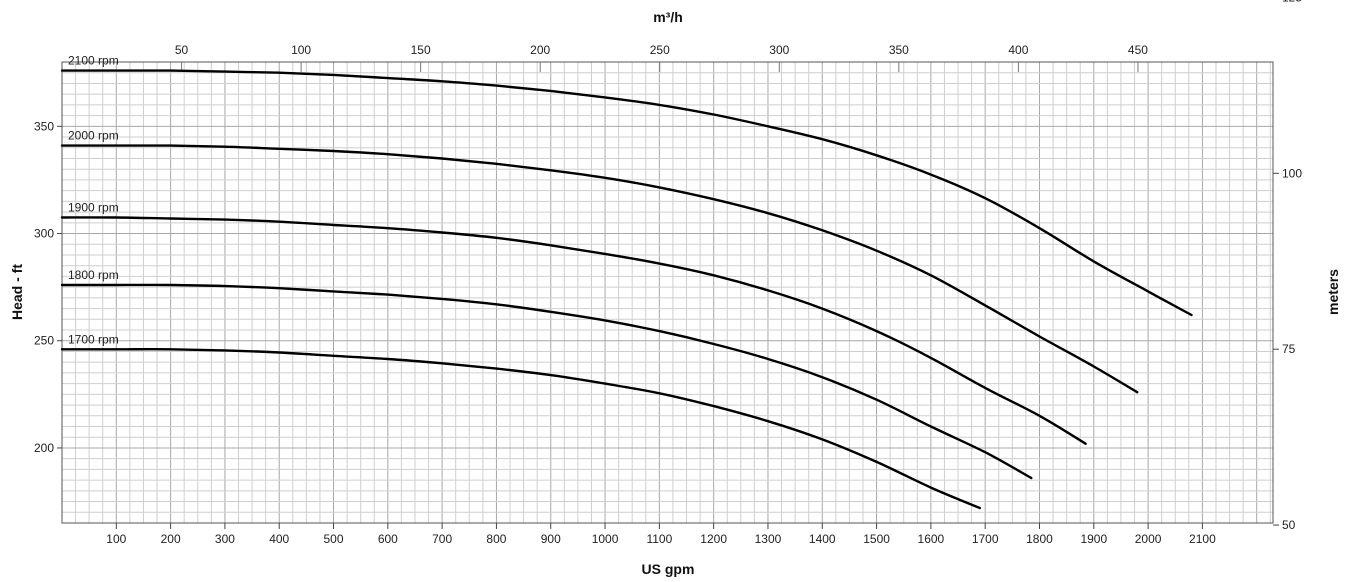 Image resolution: width=1349 pixels, height=582 pixels. What do you see at coordinates (1039, 539) in the screenshot?
I see `x-tick-label: 1800` at bounding box center [1039, 539].